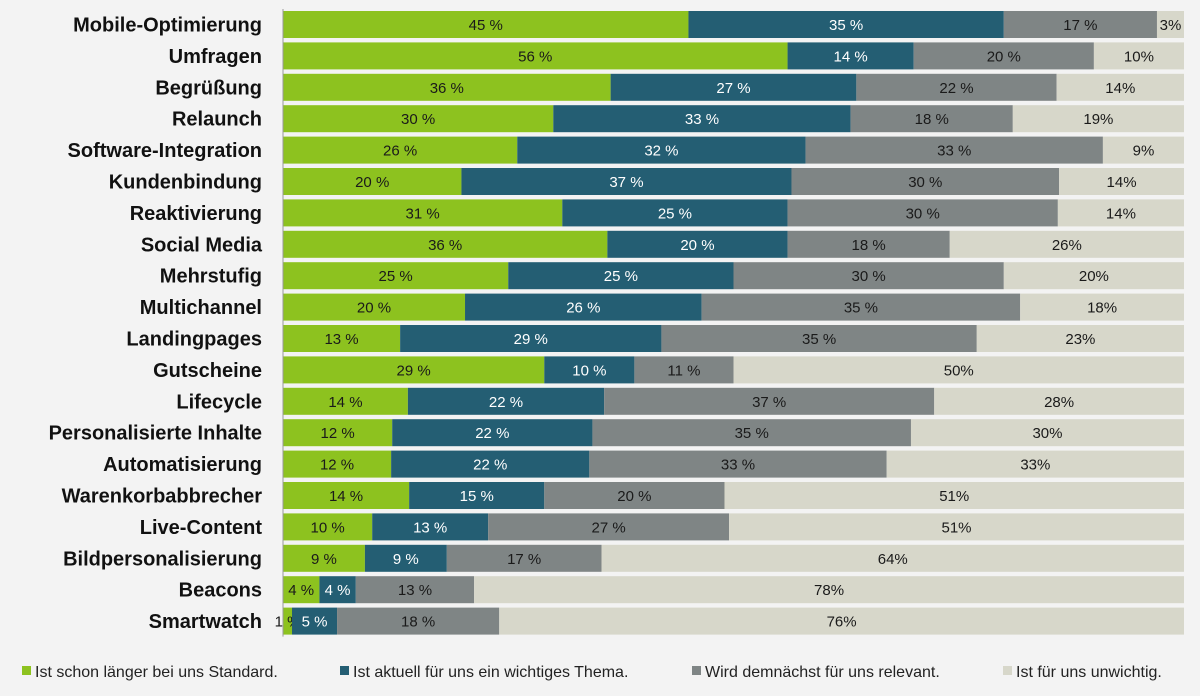 Image resolution: width=1200 pixels, height=696 pixels. Describe the element at coordinates (201, 308) in the screenshot. I see `category-label: Multichannel` at that location.